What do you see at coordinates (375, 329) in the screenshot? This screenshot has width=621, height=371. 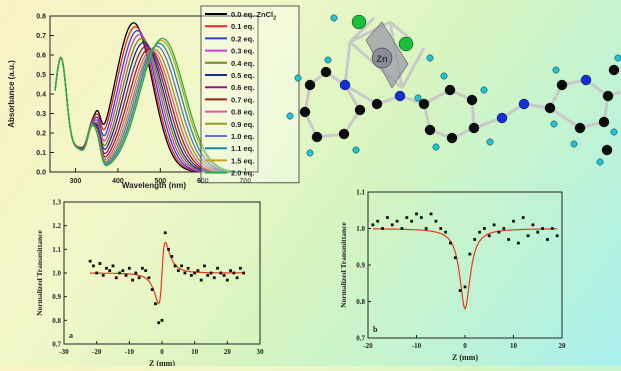 I see `panel-letter: b` at bounding box center [375, 329].